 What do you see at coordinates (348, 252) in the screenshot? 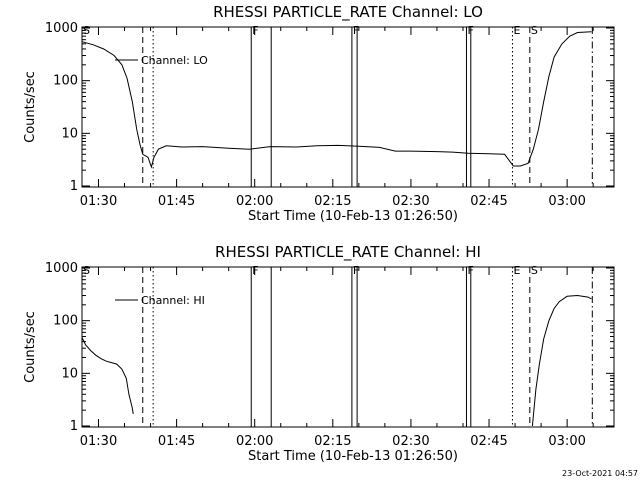
I see `chart-title: RHESSI PARTICLE_RATE Channel: HI` at bounding box center [348, 252].